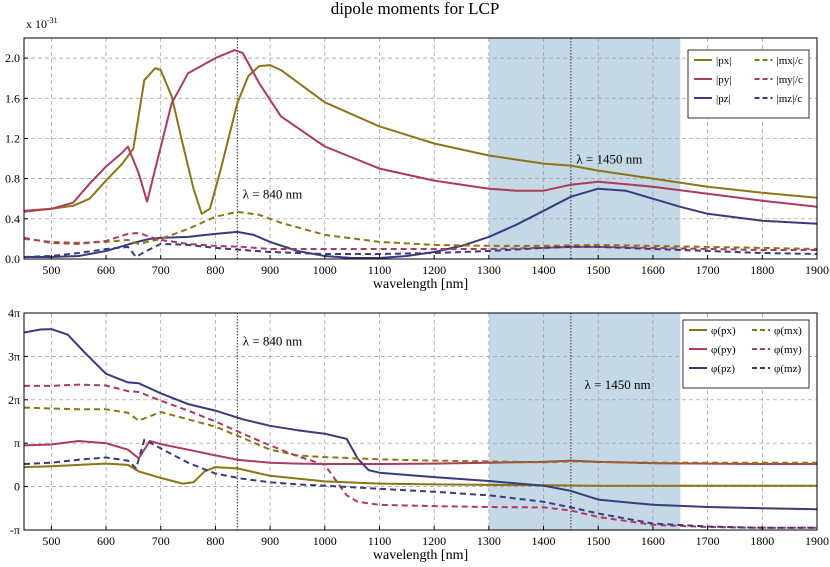 The width and height of the screenshot is (830, 567). Describe the element at coordinates (15, 530) in the screenshot. I see `y-tick-label: -π` at that location.